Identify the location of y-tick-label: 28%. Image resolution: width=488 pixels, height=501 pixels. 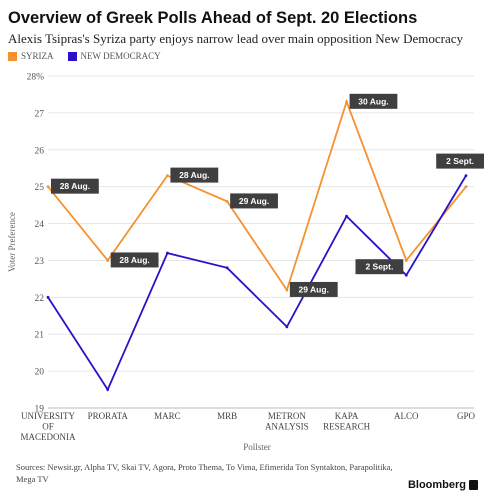
(36, 78).